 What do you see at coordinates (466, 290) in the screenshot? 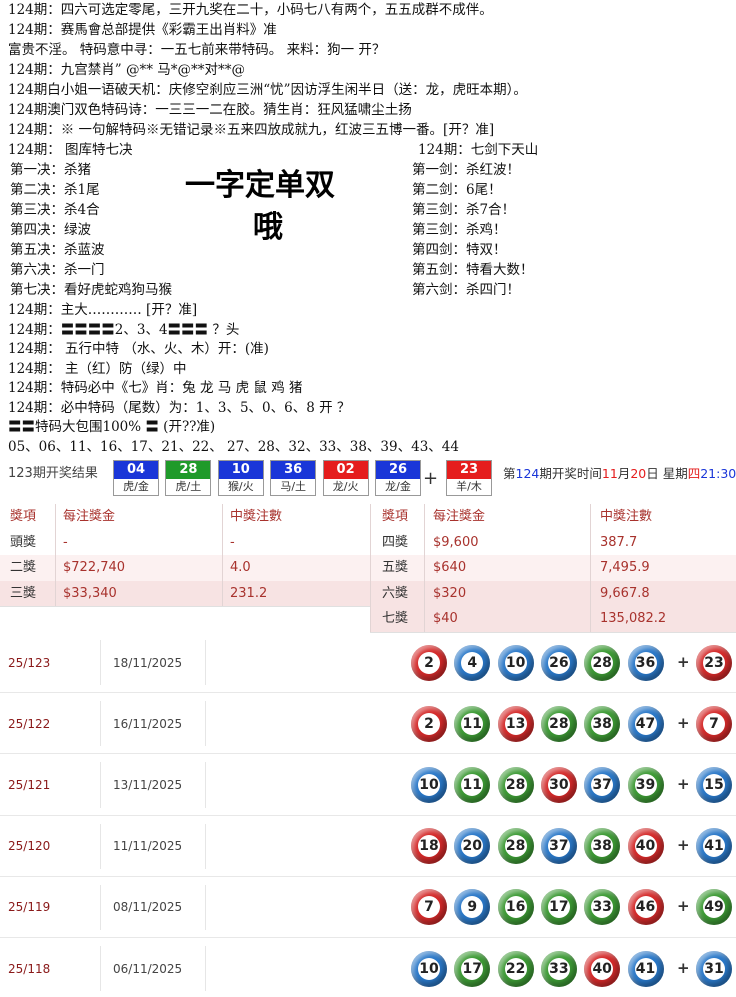
I see `tip-line: 第六剑：杀四门！` at bounding box center [466, 290].